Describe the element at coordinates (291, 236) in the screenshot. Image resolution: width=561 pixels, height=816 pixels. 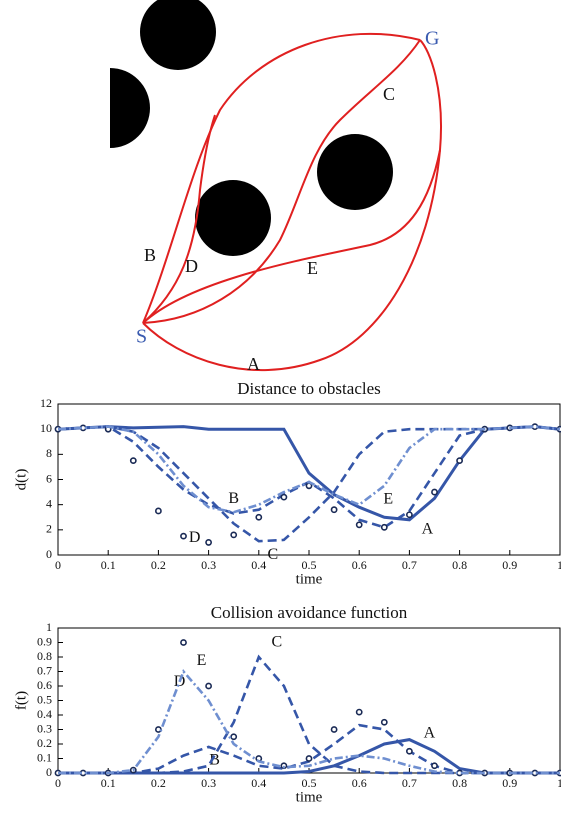
I see `path-e` at that location.